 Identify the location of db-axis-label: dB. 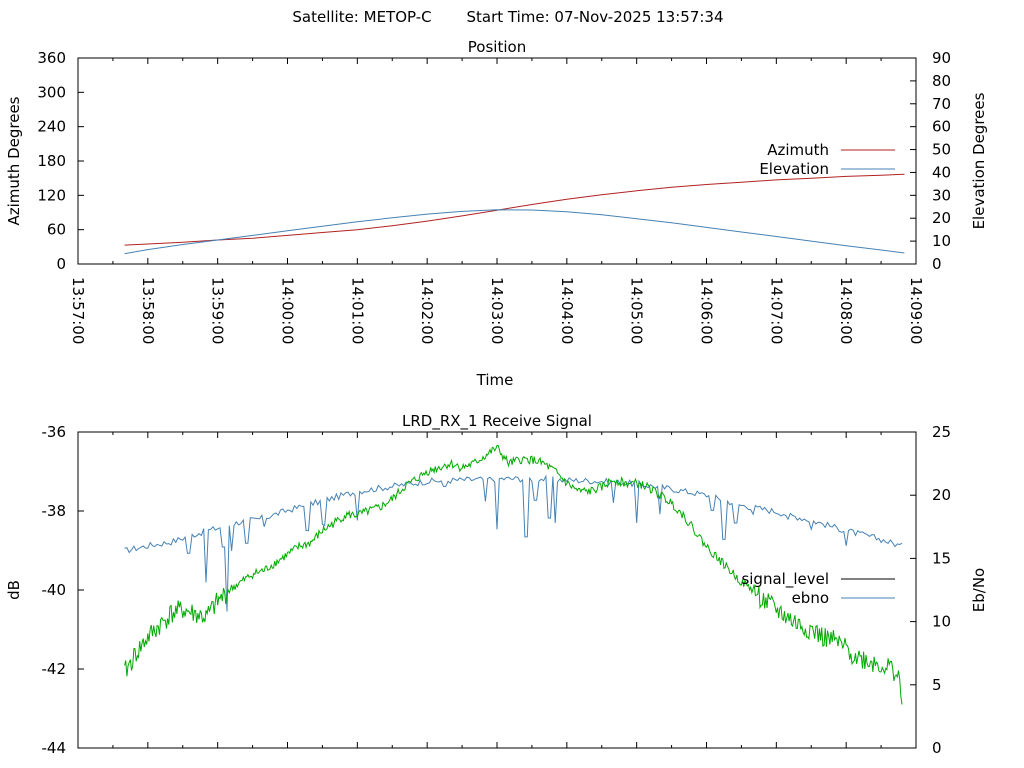
(14, 590).